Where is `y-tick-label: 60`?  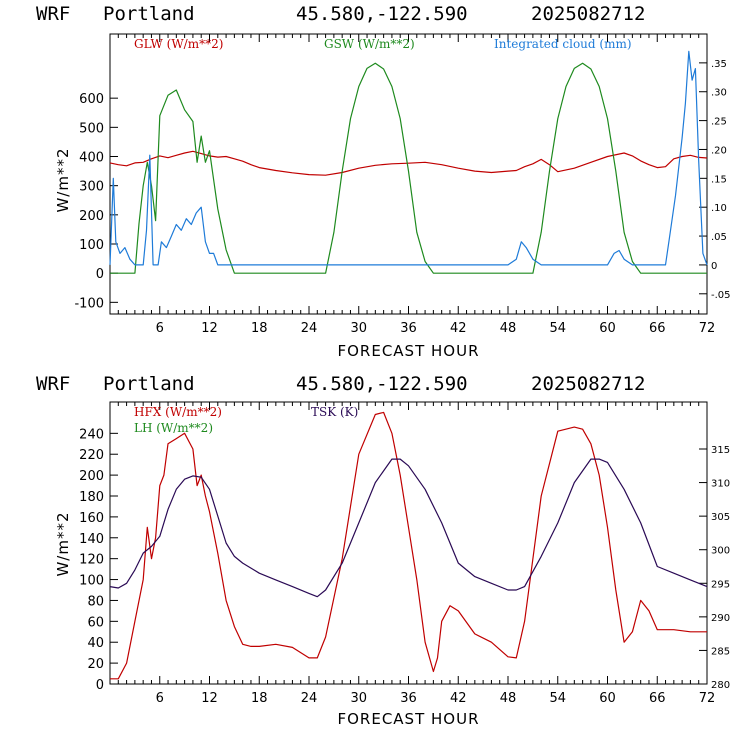 y-tick-label: 60 is located at coordinates (95, 622).